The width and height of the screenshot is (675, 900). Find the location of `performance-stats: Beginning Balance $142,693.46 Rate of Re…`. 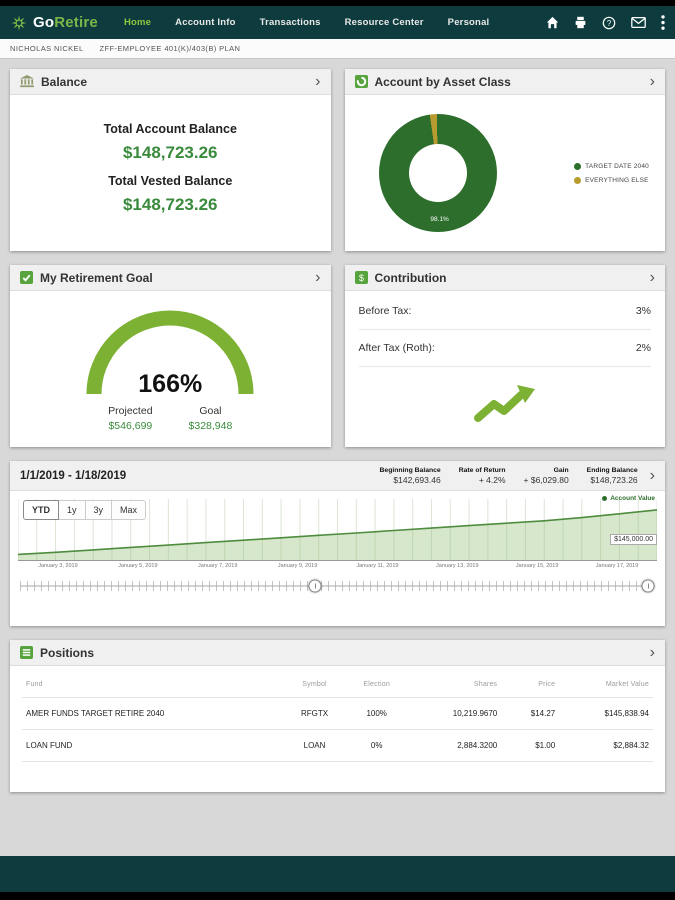

performance-stats: Beginning Balance $142,693.46 Rate of Re… is located at coordinates (509, 476).